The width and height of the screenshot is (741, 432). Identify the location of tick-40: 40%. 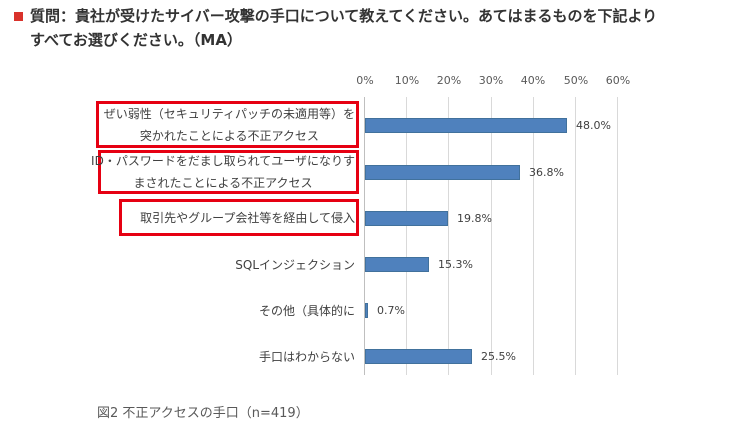
(533, 80).